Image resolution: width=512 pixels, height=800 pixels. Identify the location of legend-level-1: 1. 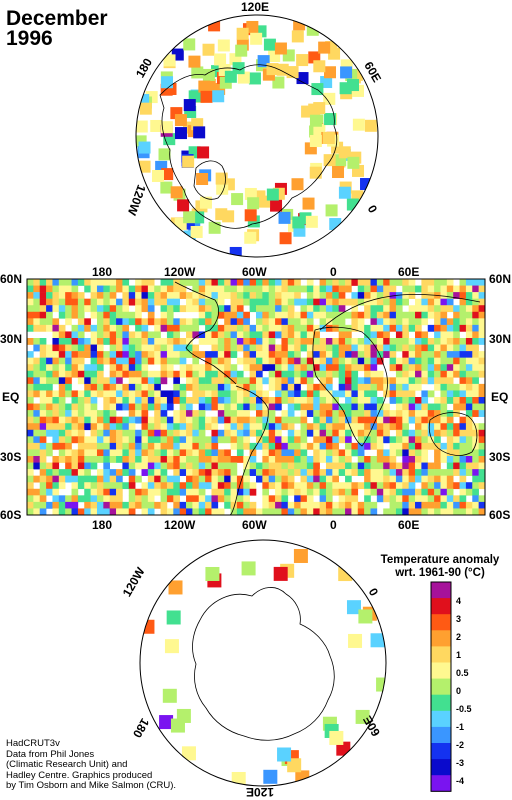
(459, 655).